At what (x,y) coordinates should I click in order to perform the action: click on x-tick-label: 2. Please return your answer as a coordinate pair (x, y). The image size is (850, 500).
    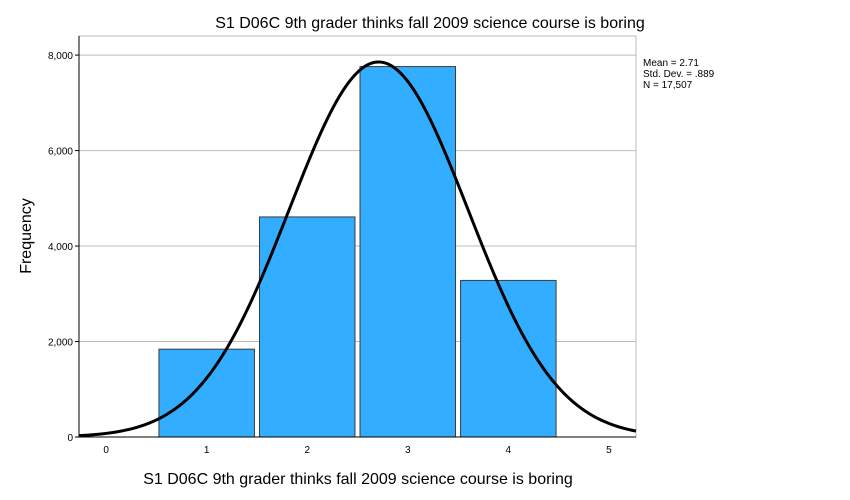
    Looking at the image, I should click on (307, 450).